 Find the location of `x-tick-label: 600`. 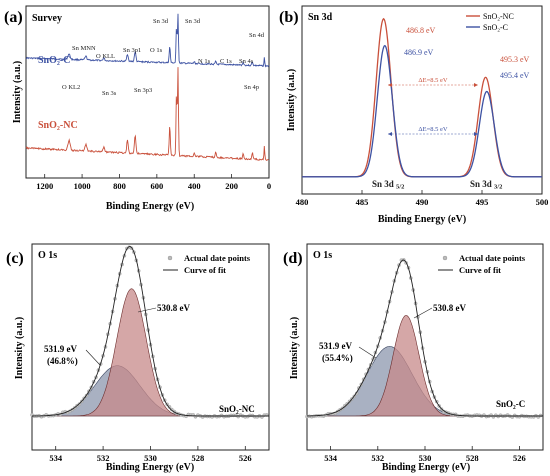

x-tick-label: 600 is located at coordinates (156, 186).